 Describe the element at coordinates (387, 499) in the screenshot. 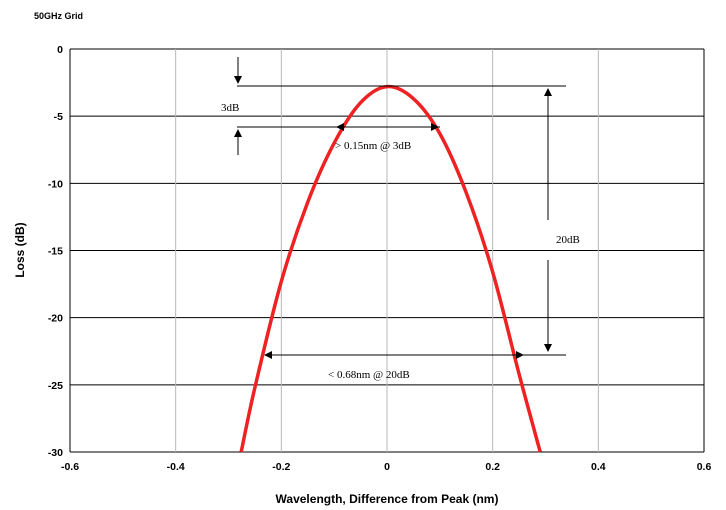

I see `x-axis-label: Wavelength, Difference from Peak (nm)` at that location.